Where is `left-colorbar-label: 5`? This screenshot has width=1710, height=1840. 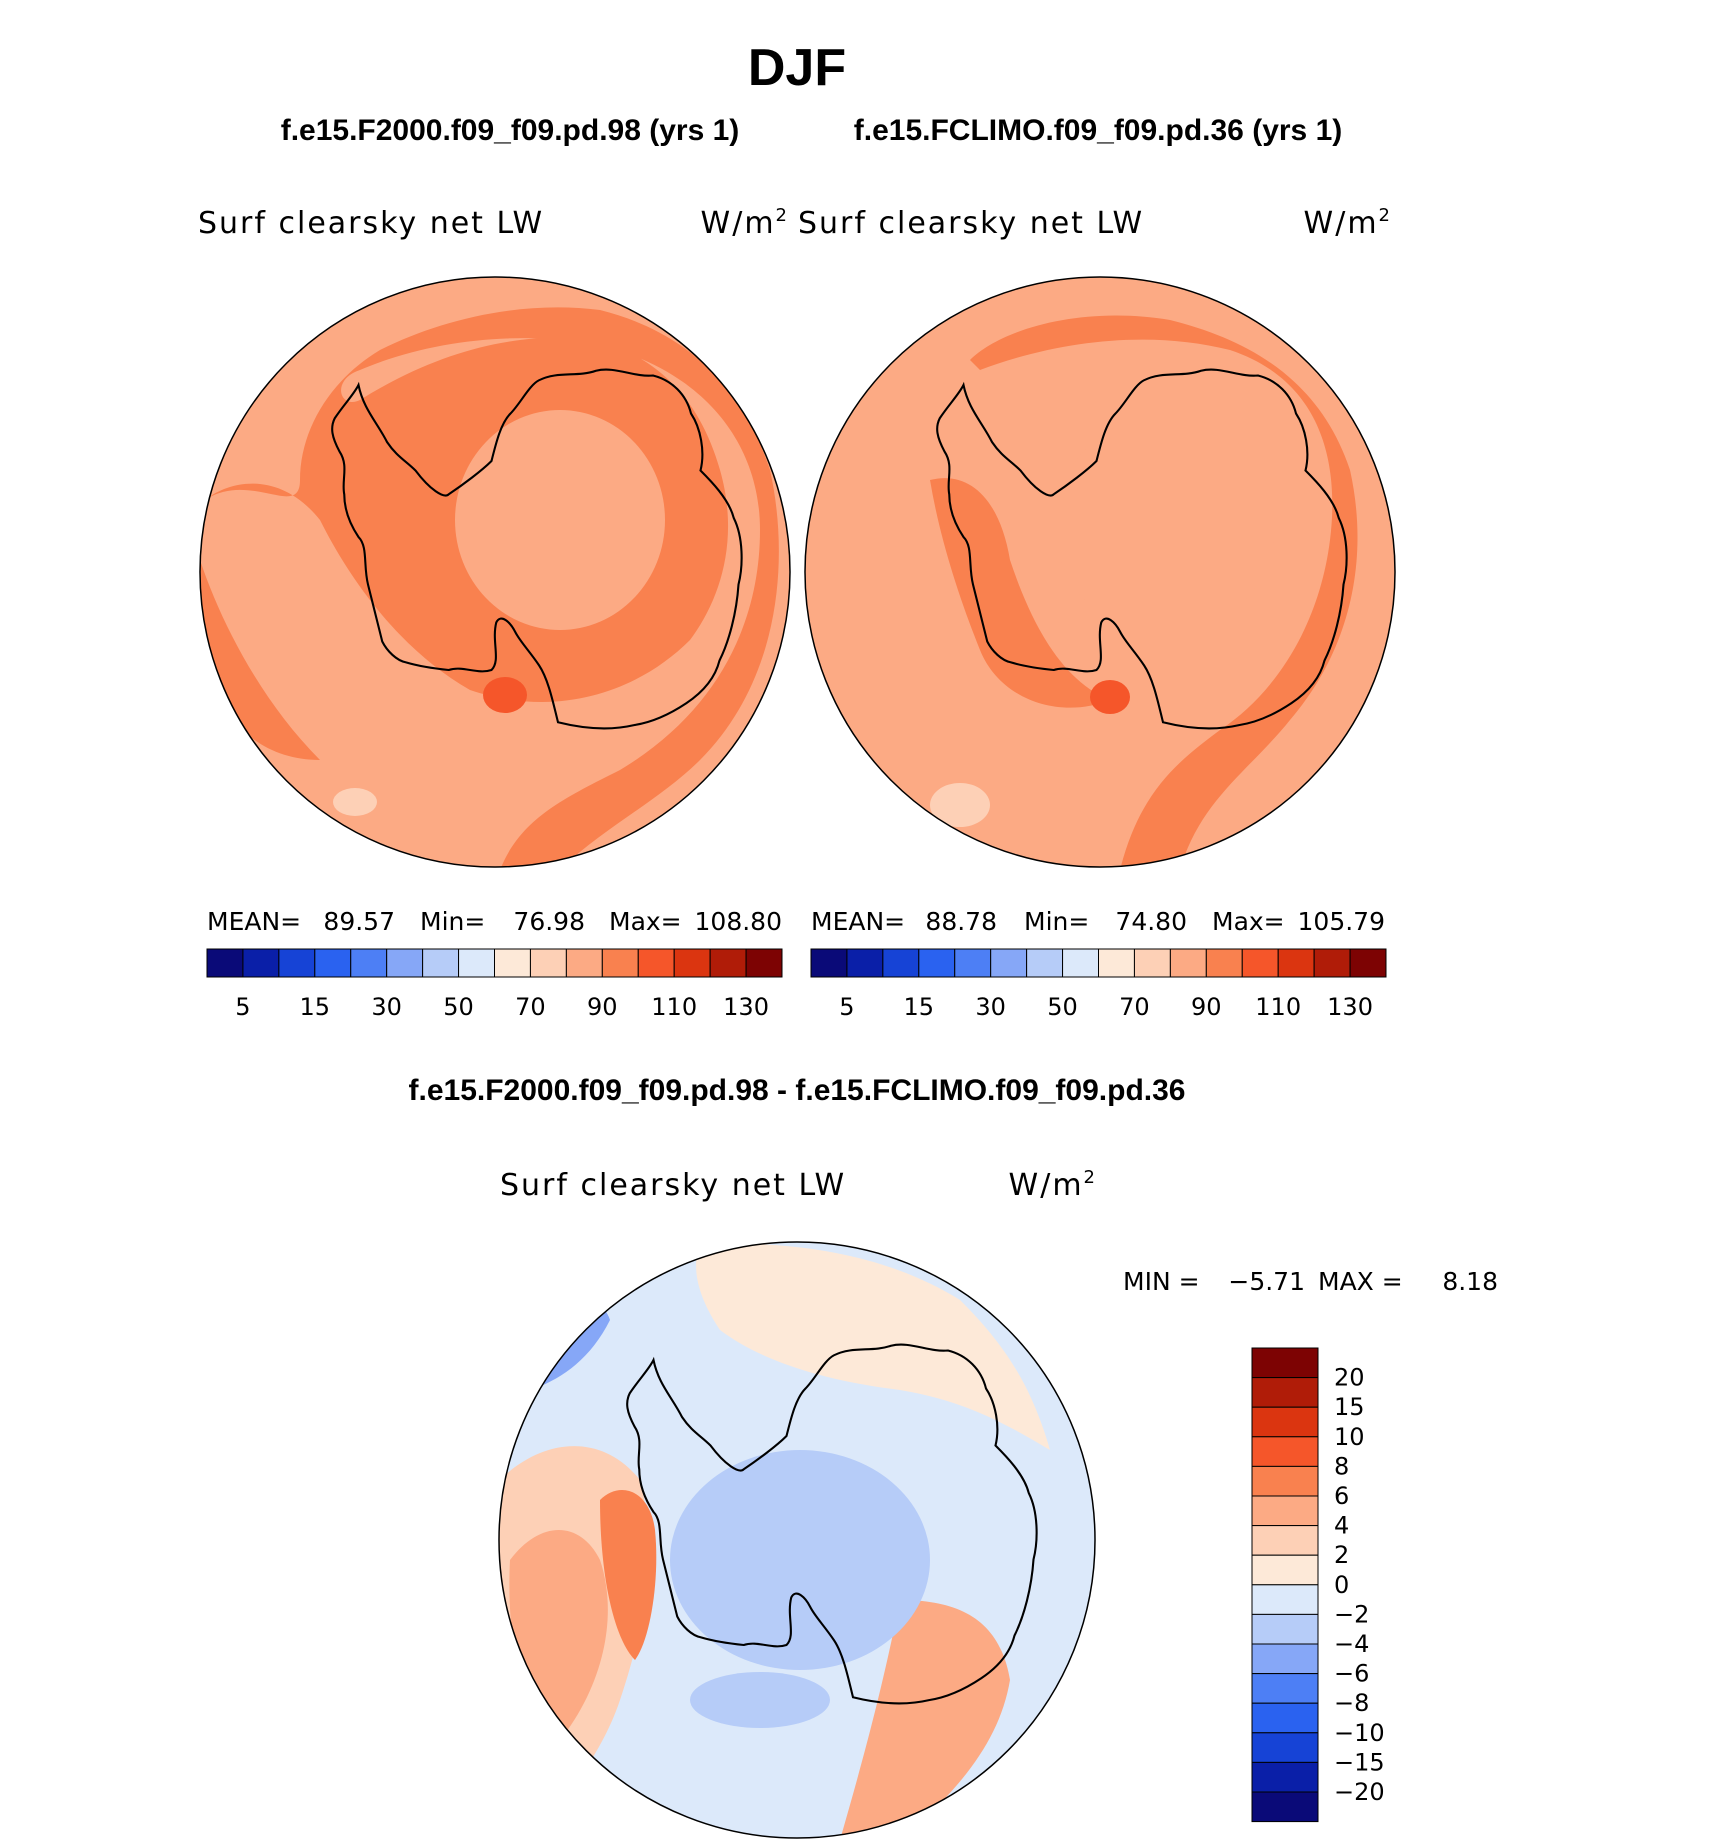
left-colorbar-label: 5 is located at coordinates (242, 1007).